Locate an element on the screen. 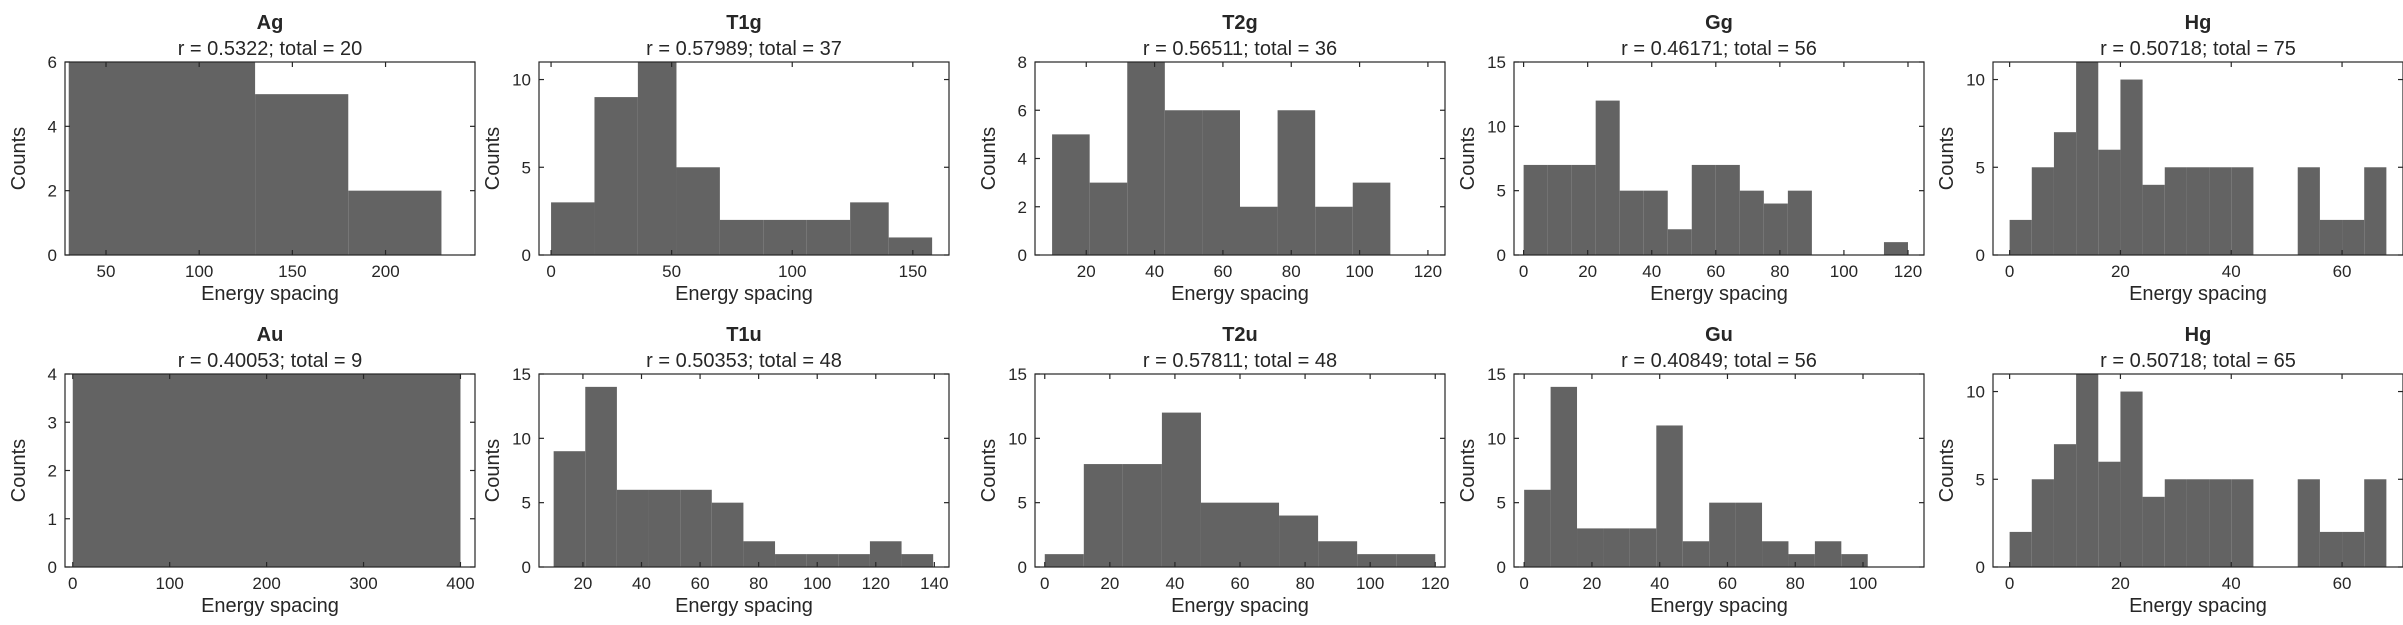 The height and width of the screenshot is (625, 2403). y-tick-label: 4 is located at coordinates (1022, 159).